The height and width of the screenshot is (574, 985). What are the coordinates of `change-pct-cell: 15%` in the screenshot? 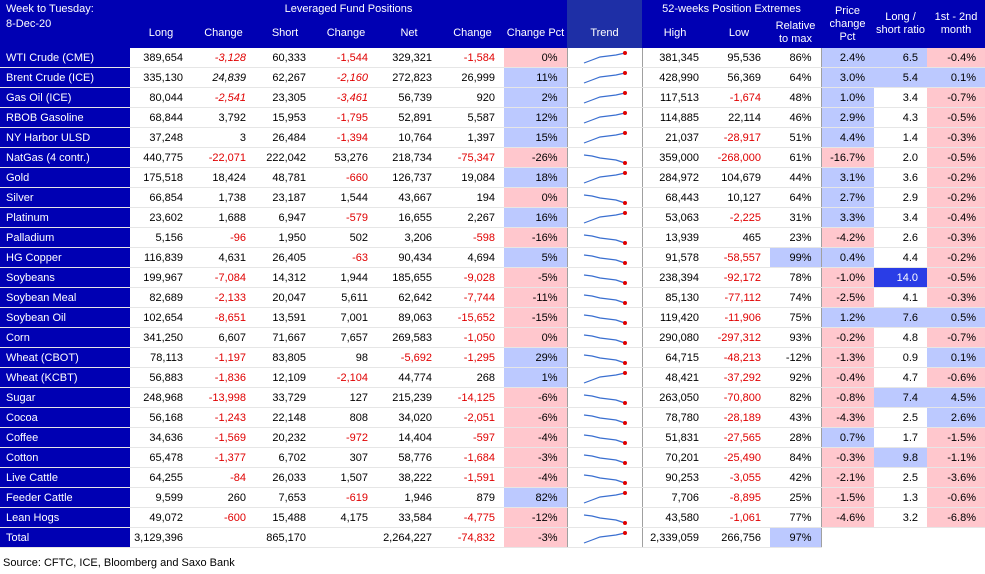 It's located at (536, 137).